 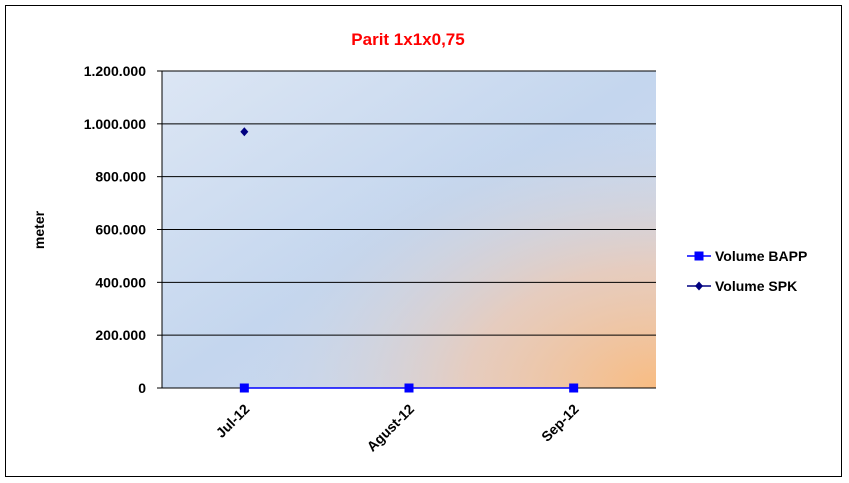 What do you see at coordinates (699, 256) in the screenshot?
I see `legend-marker-square` at bounding box center [699, 256].